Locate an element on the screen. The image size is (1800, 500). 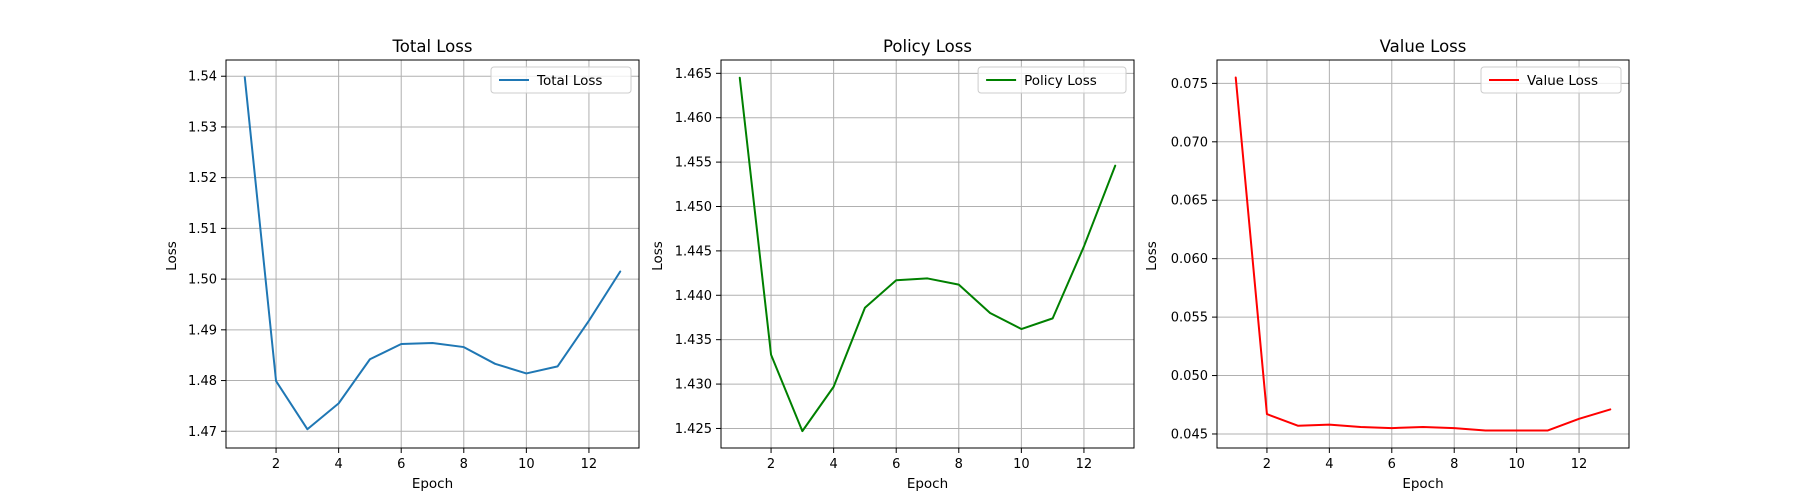
chart-title: Policy Loss is located at coordinates (927, 46).